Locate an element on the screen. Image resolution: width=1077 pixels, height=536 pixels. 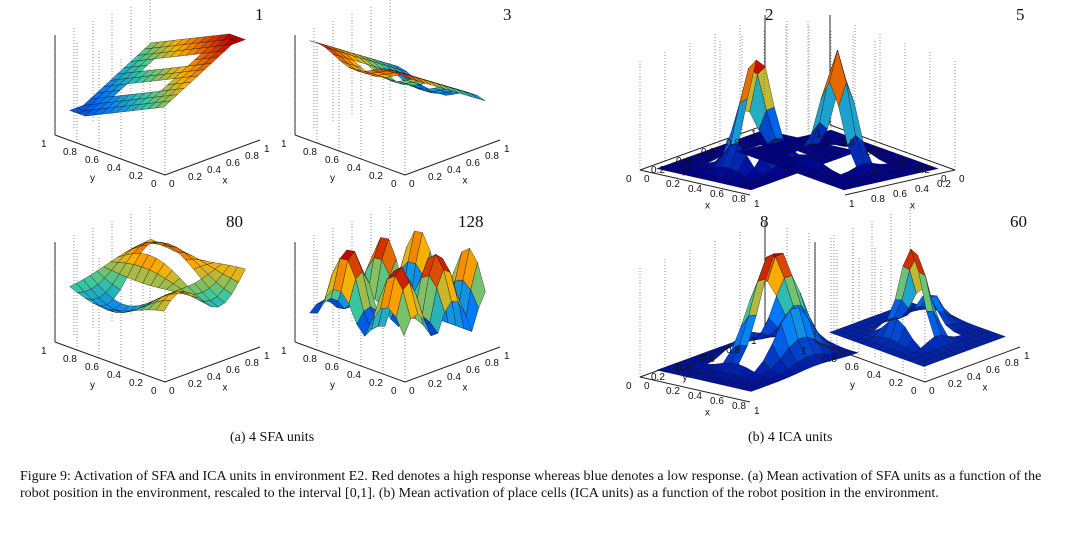
subcaption-ica: (b) 4 ICA units is located at coordinates (790, 437).